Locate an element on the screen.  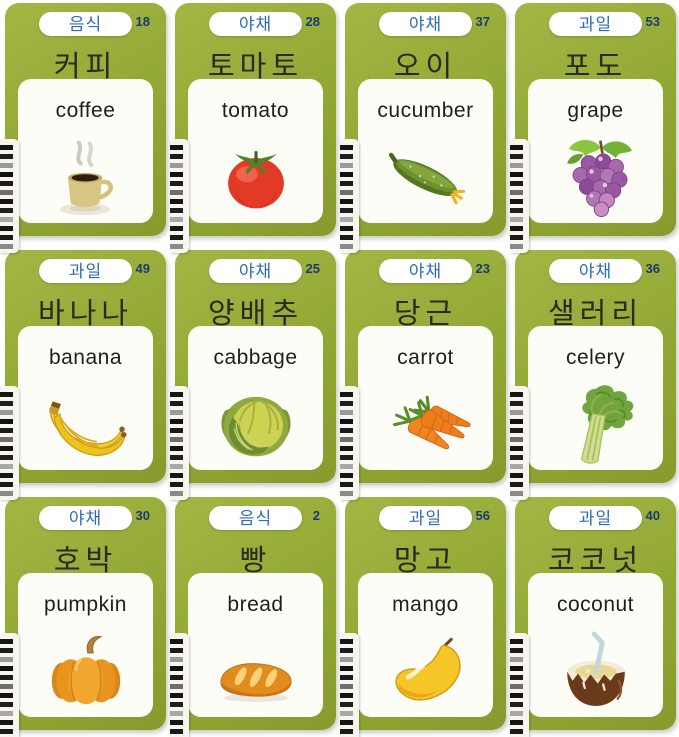
korean-word: 빵 is located at coordinates (255, 561).